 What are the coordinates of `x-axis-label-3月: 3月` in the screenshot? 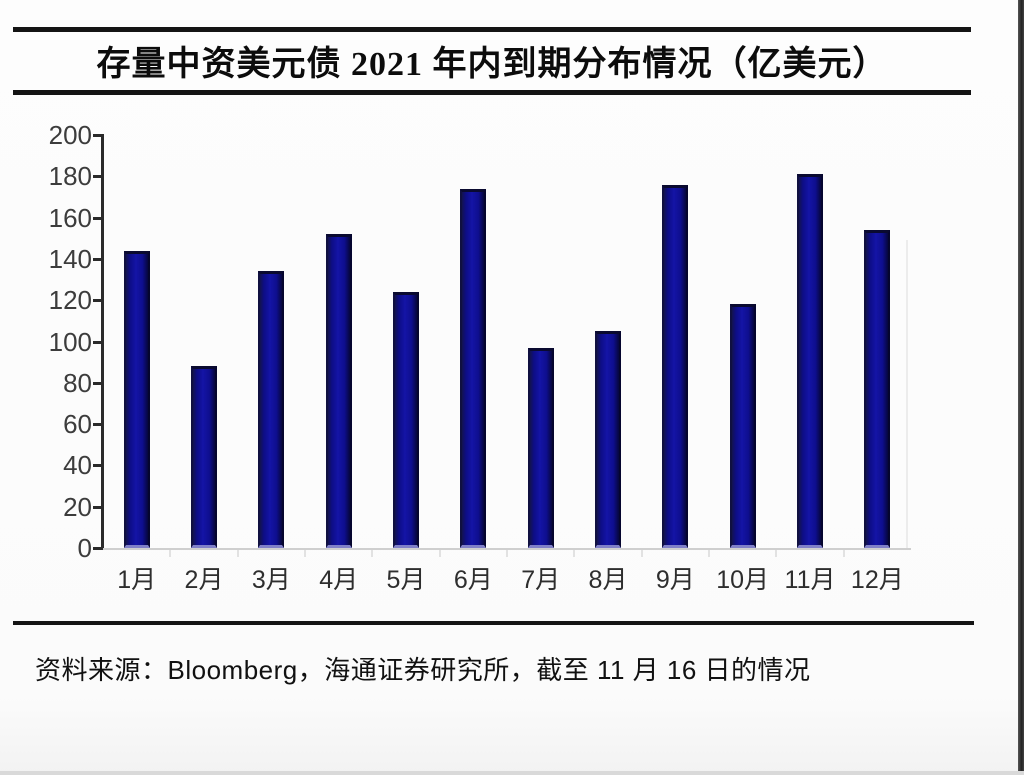 It's located at (271, 580).